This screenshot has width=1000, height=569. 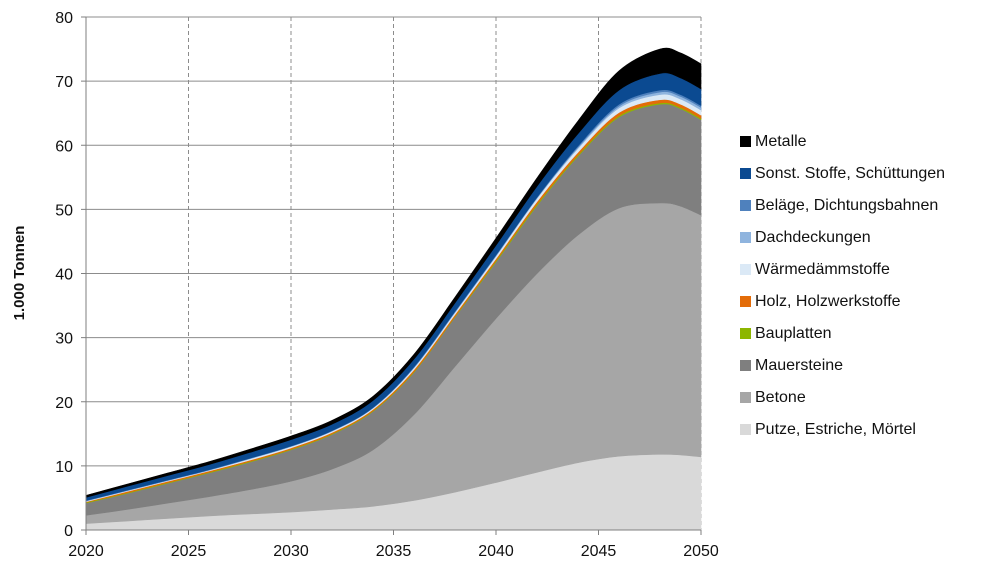 I want to click on y-axis-title: 1.000 Tonnen, so click(x=19, y=273).